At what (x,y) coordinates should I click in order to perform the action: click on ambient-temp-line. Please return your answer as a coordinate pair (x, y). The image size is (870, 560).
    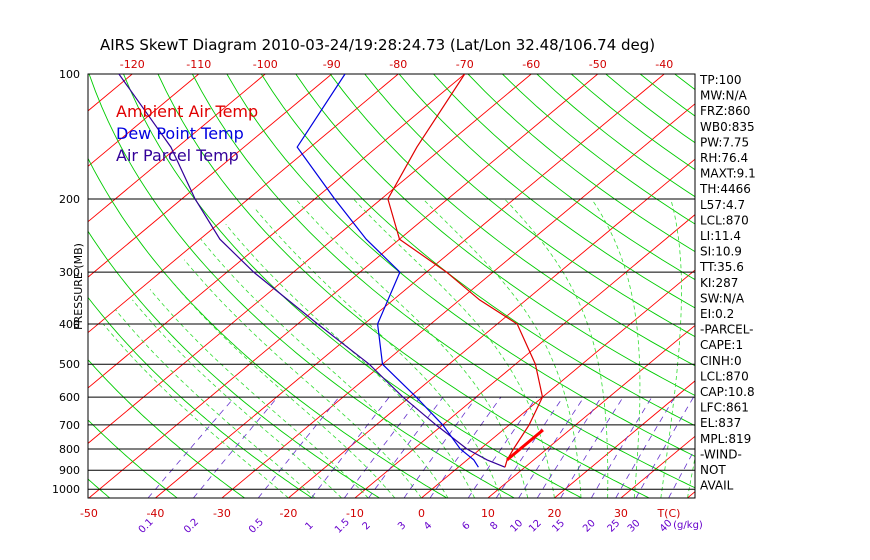
    Looking at the image, I should click on (465, 271).